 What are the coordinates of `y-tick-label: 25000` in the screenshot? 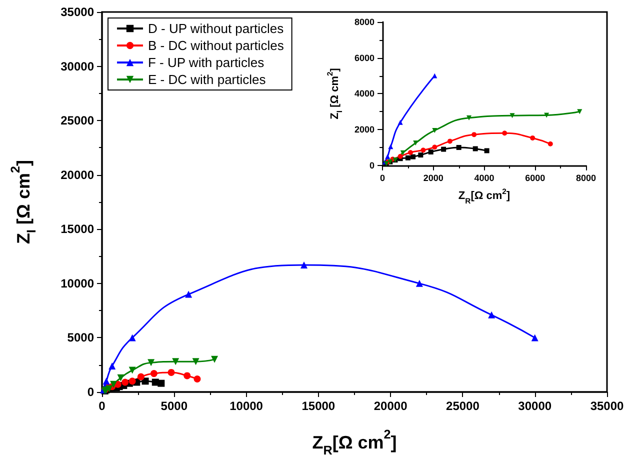 It's located at (77, 121).